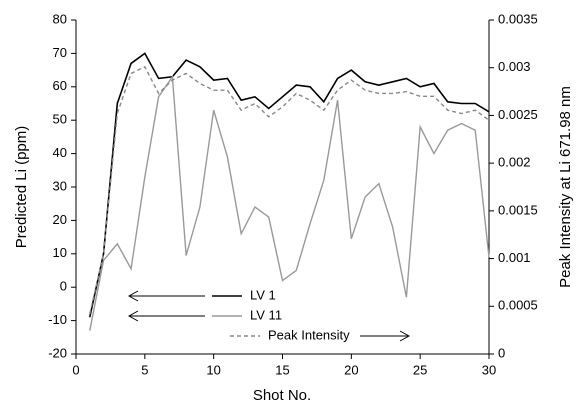  What do you see at coordinates (489, 369) in the screenshot?
I see `x-tick-label: 30` at bounding box center [489, 369].